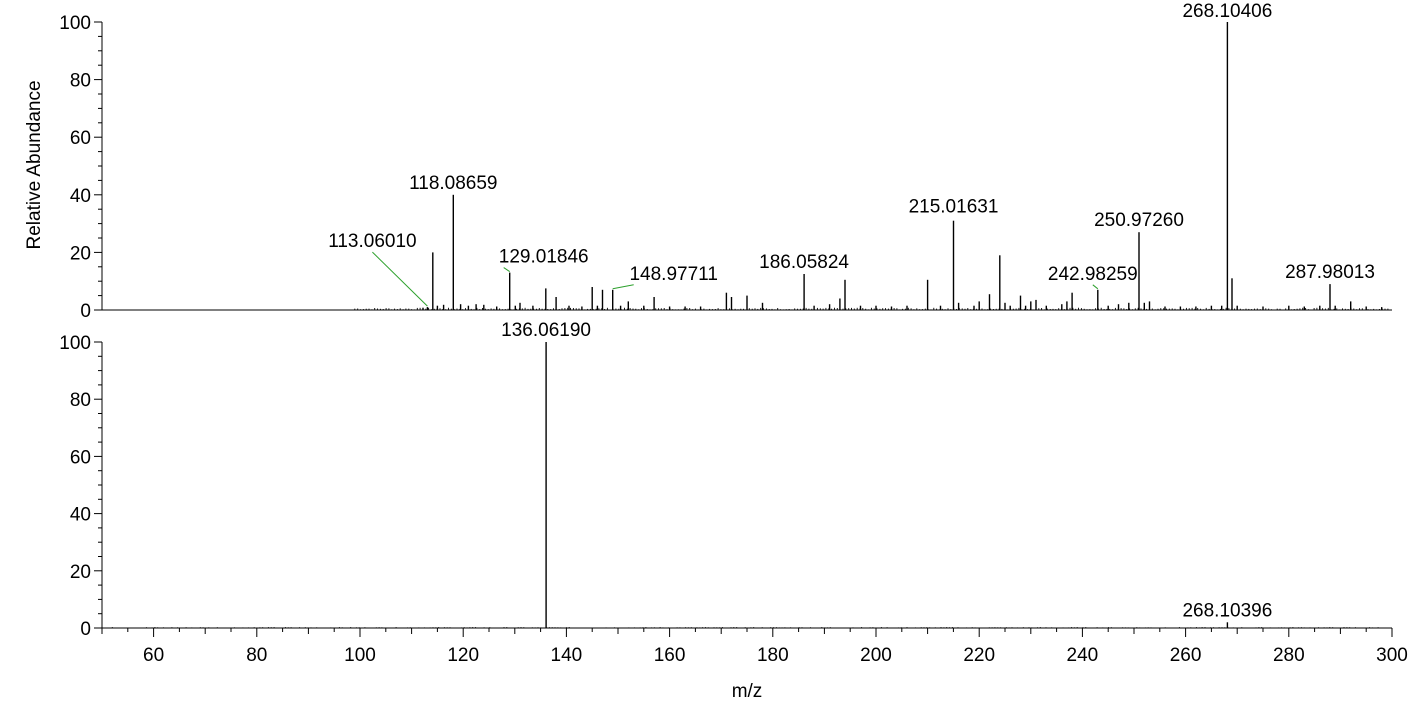 The height and width of the screenshot is (704, 1415). I want to click on peak-label: 287.98013, so click(1330, 272).